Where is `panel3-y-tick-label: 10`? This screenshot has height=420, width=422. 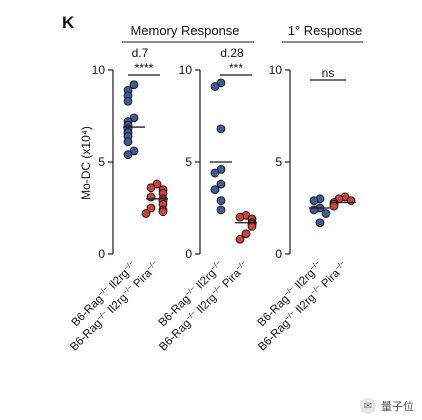 panel3-y-tick-label: 10 is located at coordinates (276, 70).